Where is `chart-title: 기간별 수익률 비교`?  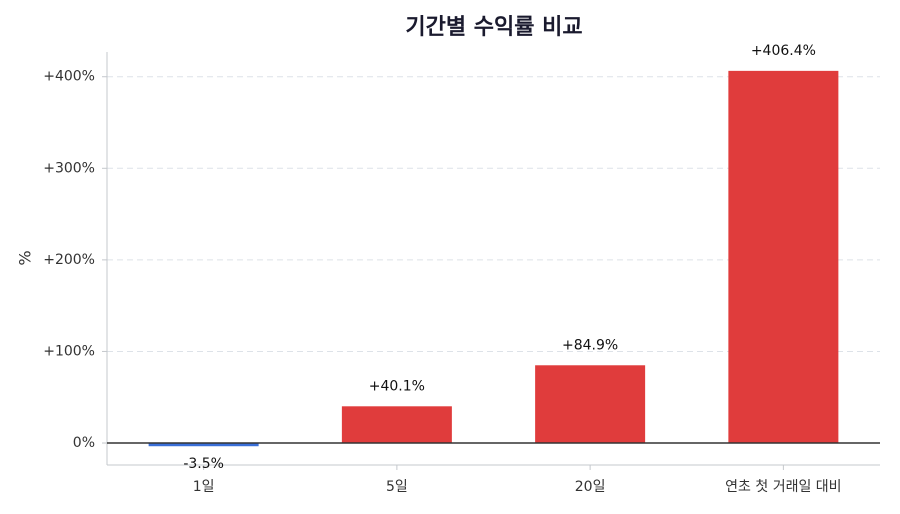 chart-title: 기간별 수익률 비교 is located at coordinates (493, 27).